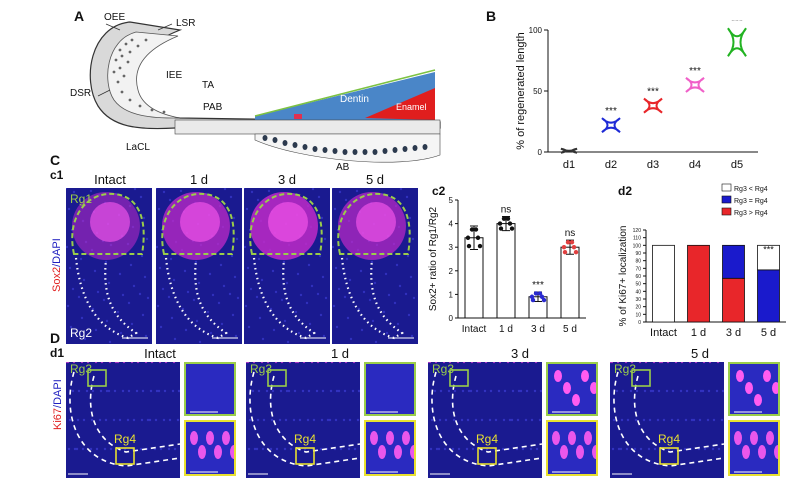 The height and width of the screenshot is (484, 800). Describe the element at coordinates (174, 75) in the screenshot. I see `label-iee: IEE` at that location.